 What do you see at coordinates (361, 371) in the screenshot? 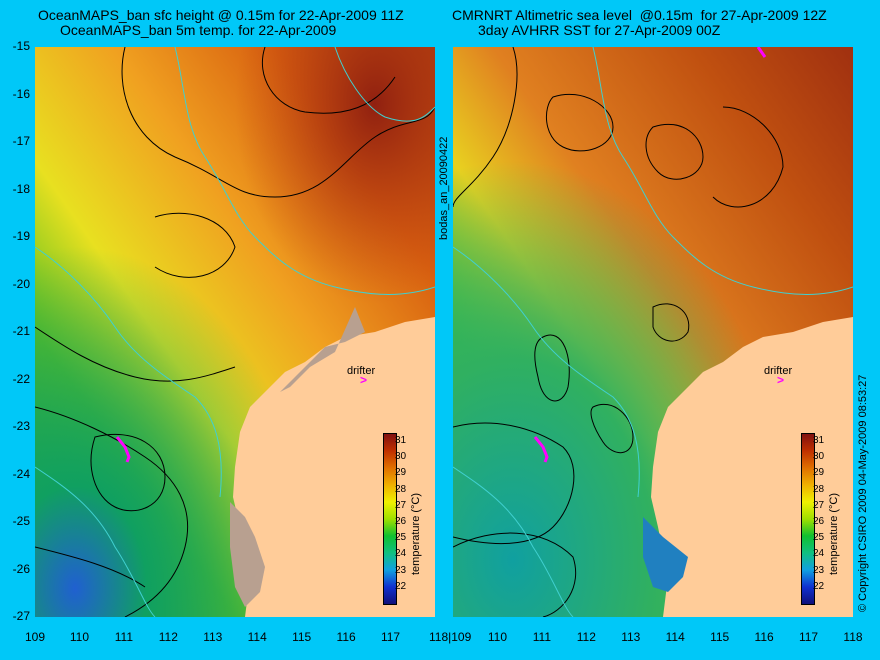
I see `left-drifter-label: drifter` at bounding box center [361, 371].